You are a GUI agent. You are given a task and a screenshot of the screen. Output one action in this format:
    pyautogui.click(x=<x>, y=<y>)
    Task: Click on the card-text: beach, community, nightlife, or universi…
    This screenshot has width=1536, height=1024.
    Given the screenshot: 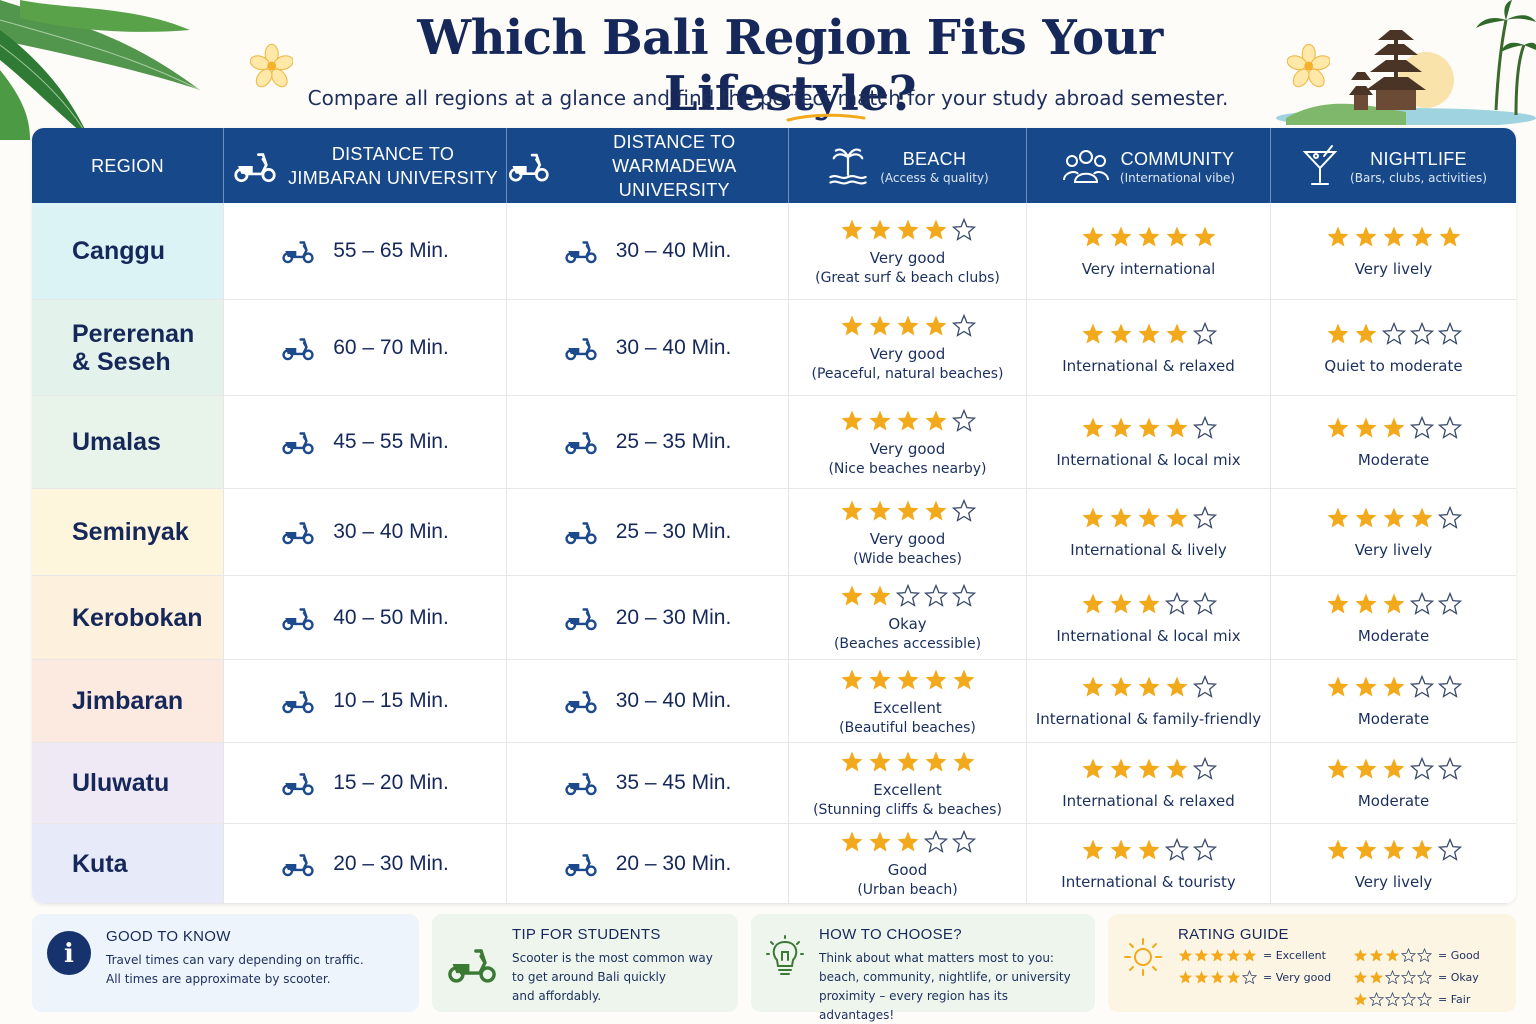 What is the action you would take?
    pyautogui.click(x=945, y=977)
    